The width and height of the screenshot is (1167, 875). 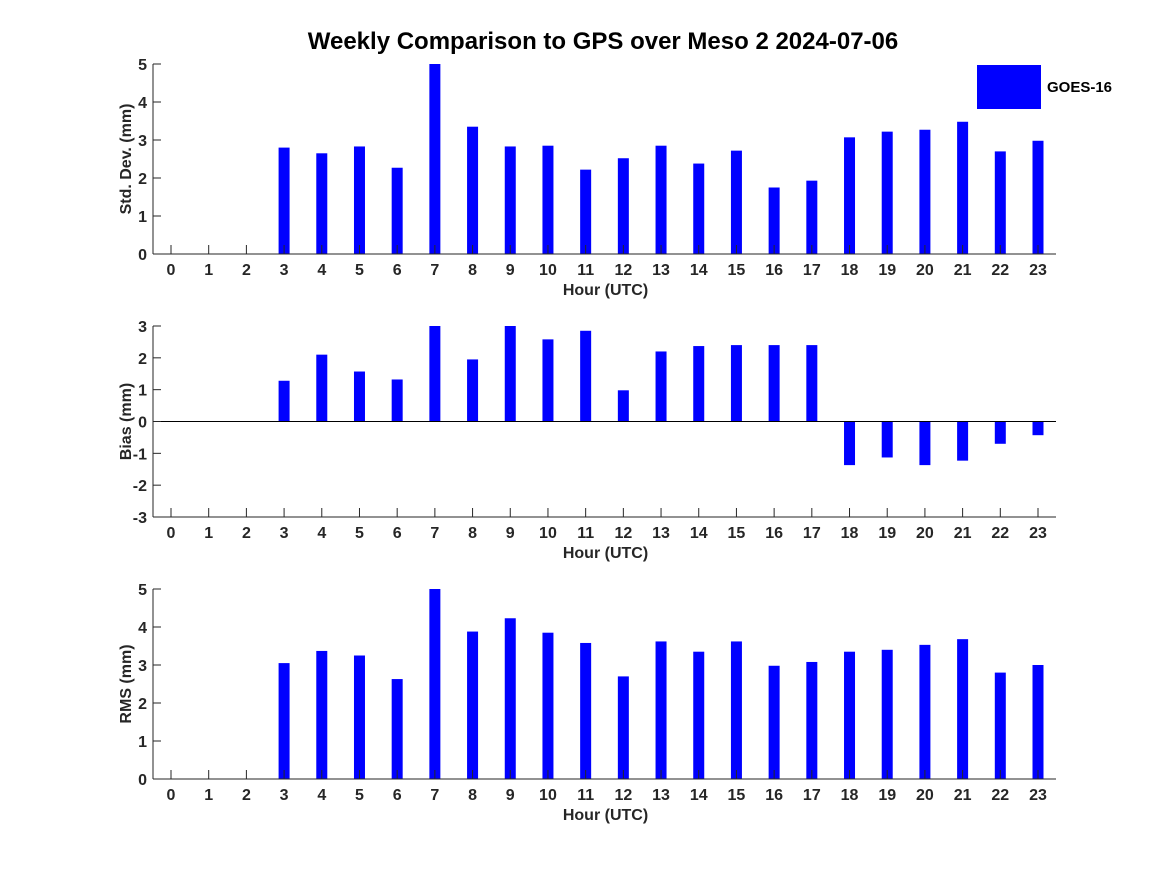 I want to click on x-tick-label: 4, so click(x=321, y=795).